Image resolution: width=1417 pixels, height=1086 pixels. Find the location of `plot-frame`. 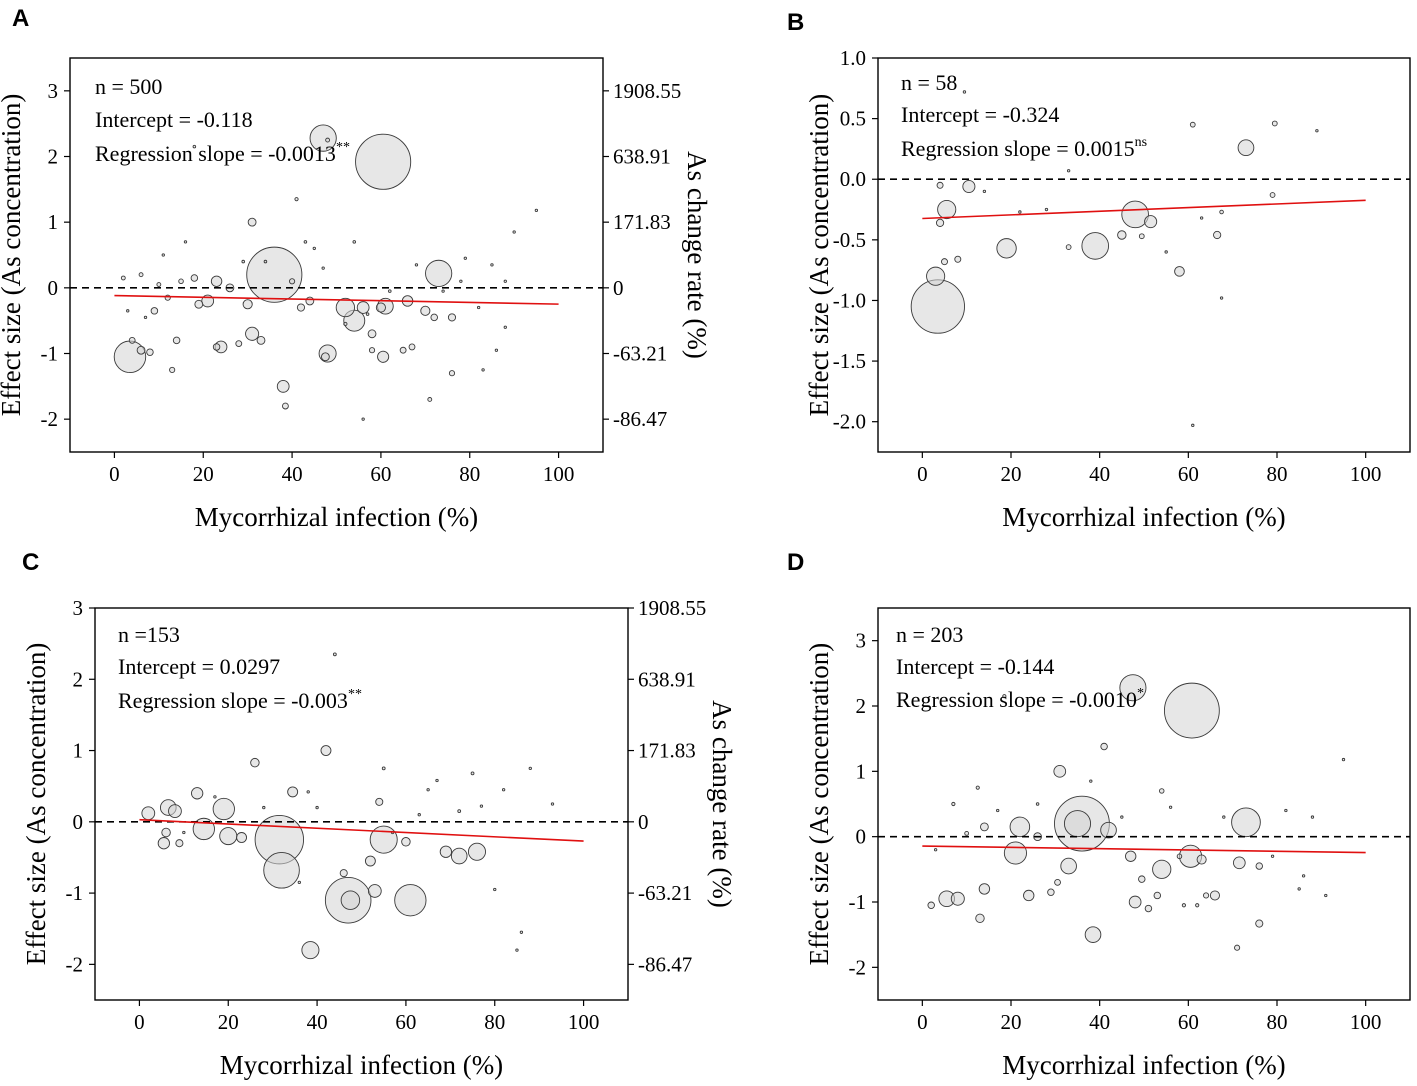

plot-frame is located at coordinates (361, 804).